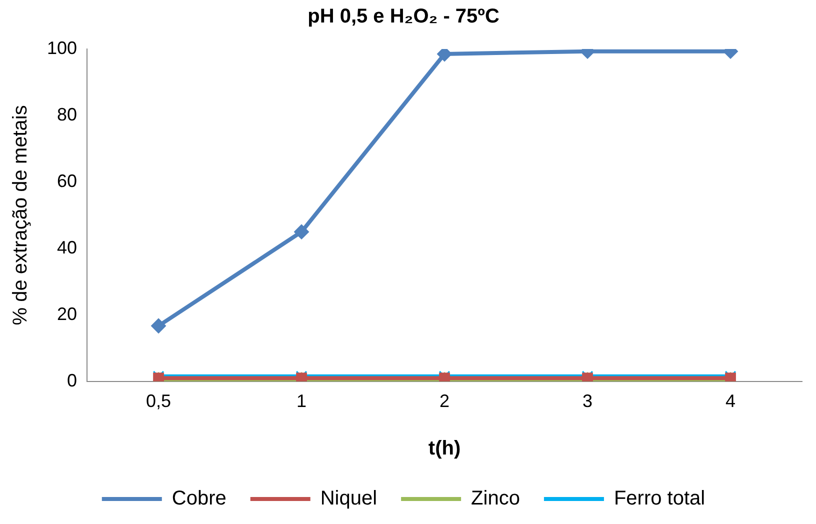 Image resolution: width=816 pixels, height=524 pixels. Describe the element at coordinates (730, 401) in the screenshot. I see `x-tick-label: 4` at that location.